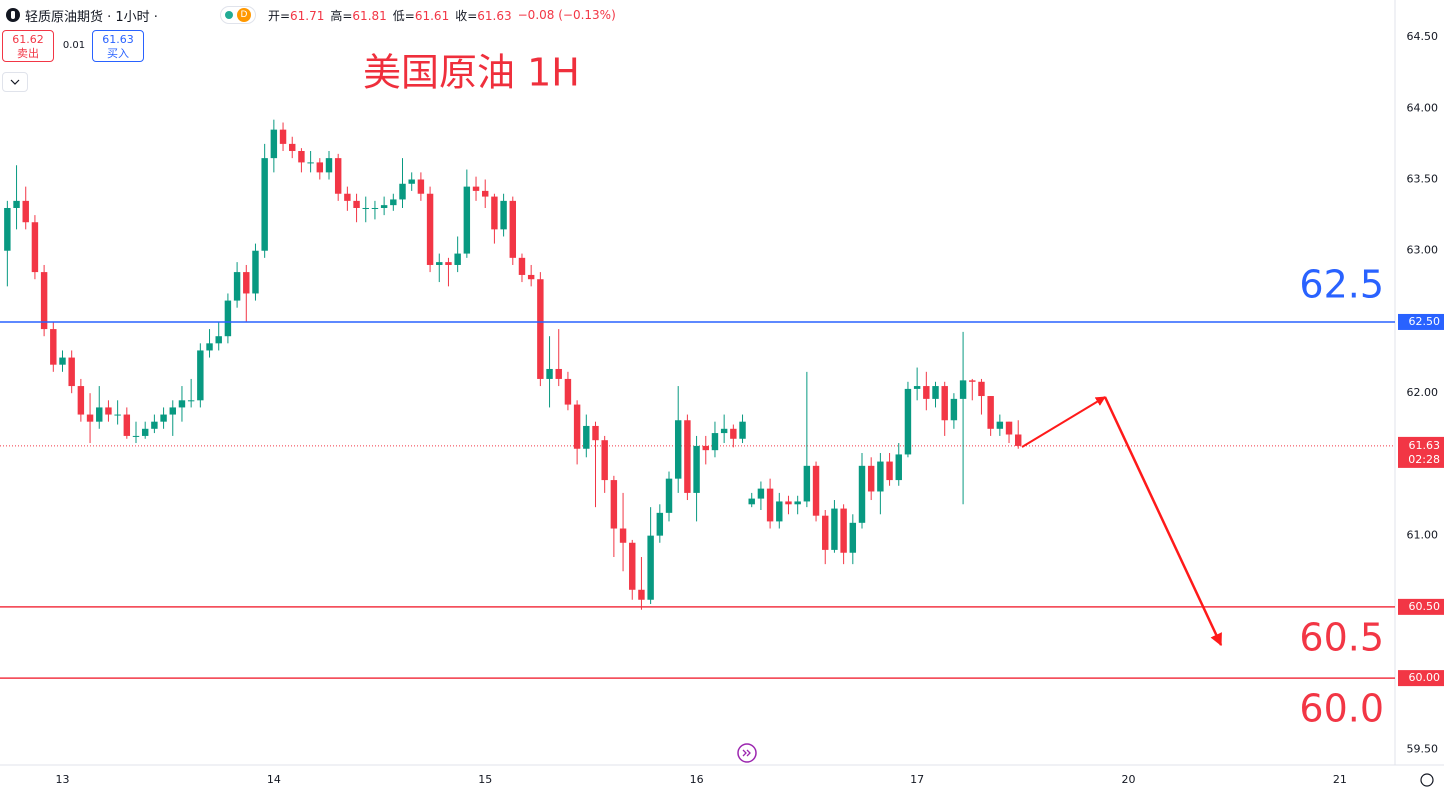  Describe the element at coordinates (62, 779) in the screenshot. I see `x-tick-label: 13` at that location.